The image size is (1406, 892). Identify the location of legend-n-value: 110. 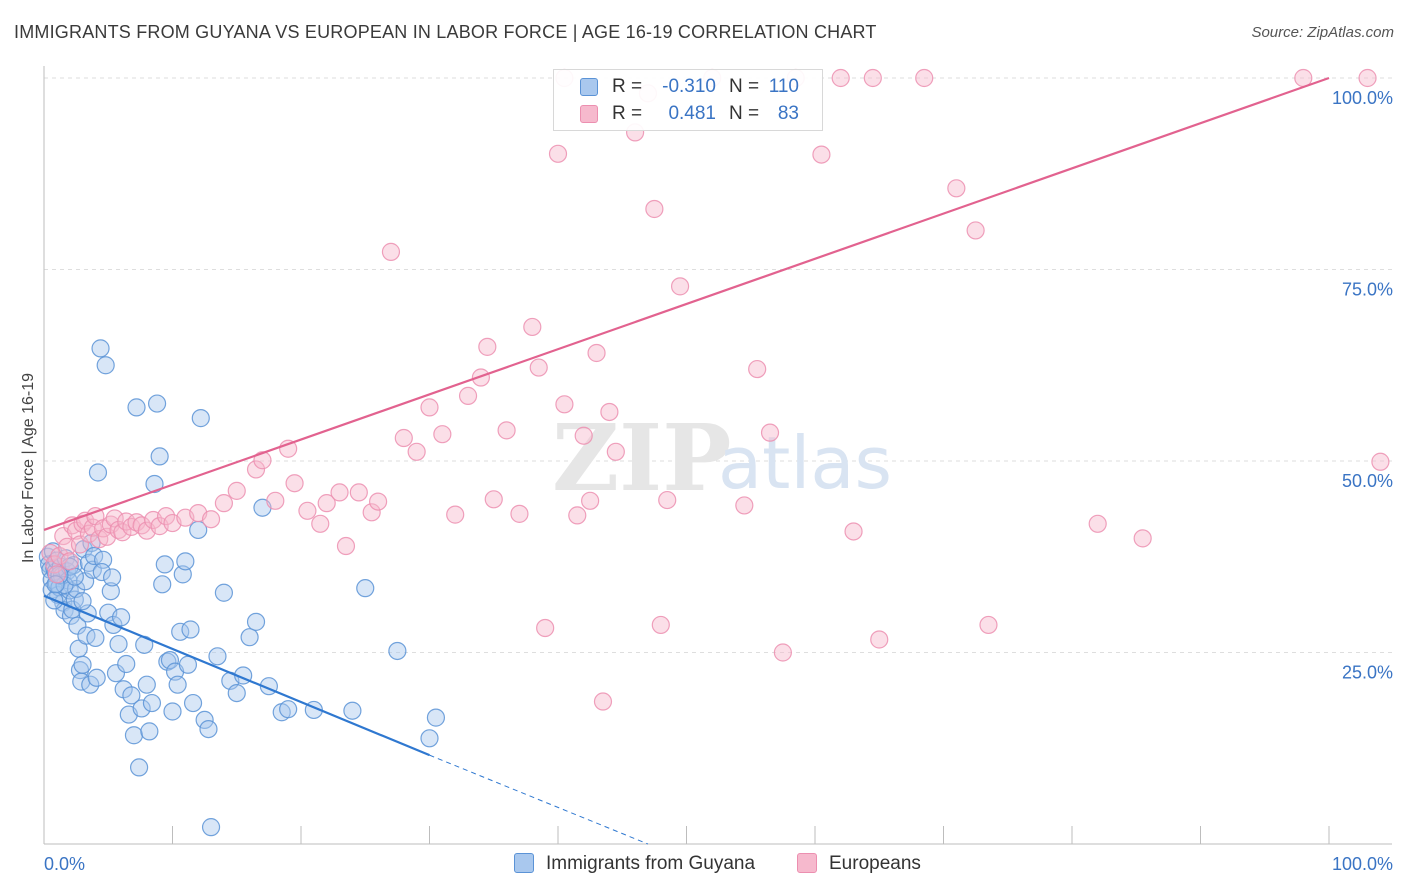
(783, 86).